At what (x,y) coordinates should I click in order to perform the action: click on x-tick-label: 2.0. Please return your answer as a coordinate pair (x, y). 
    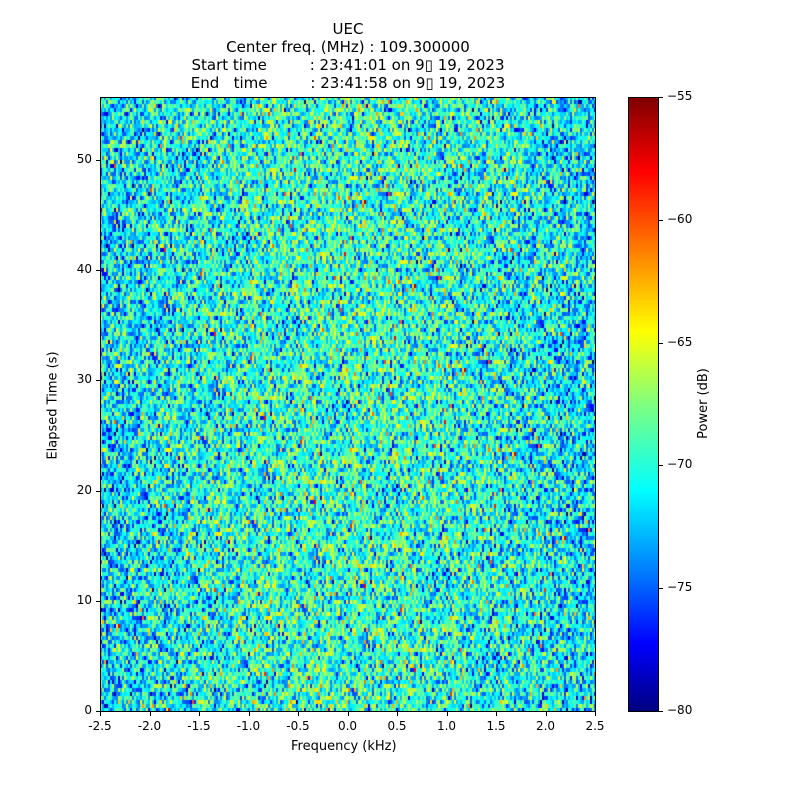
    Looking at the image, I should click on (545, 726).